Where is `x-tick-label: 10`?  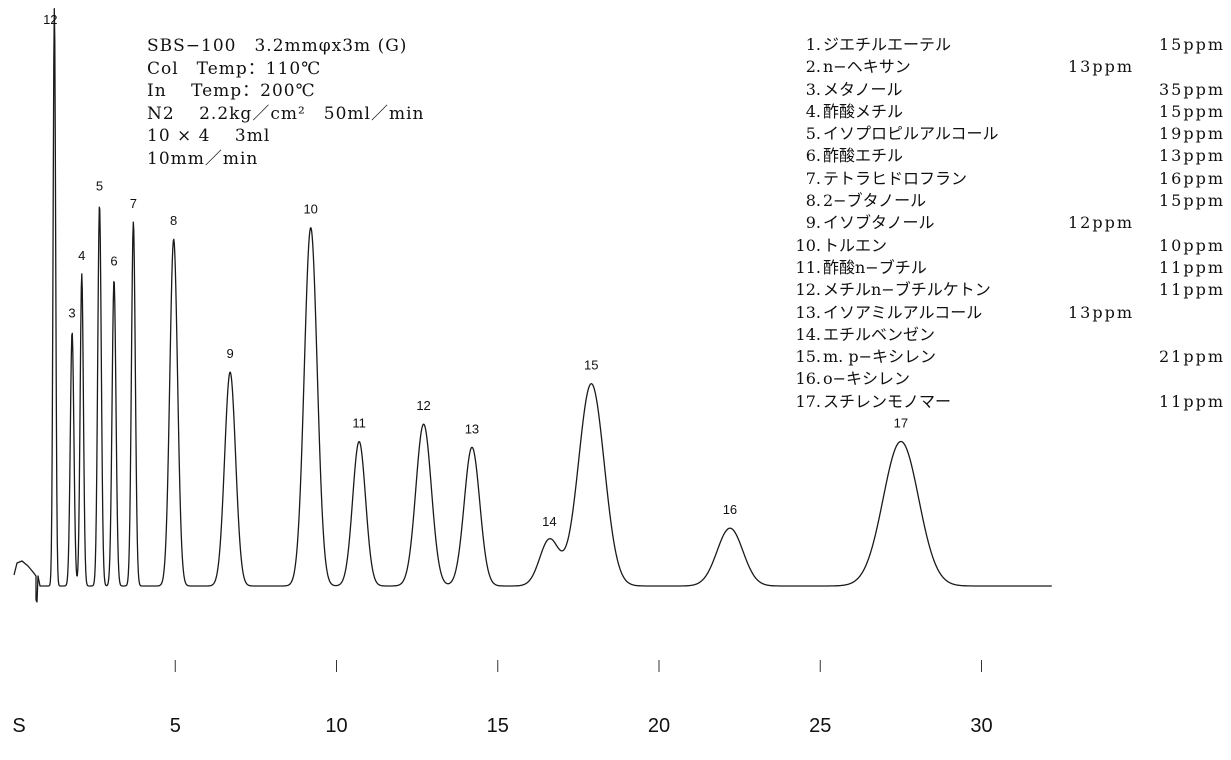
x-tick-label: 10 is located at coordinates (336, 726).